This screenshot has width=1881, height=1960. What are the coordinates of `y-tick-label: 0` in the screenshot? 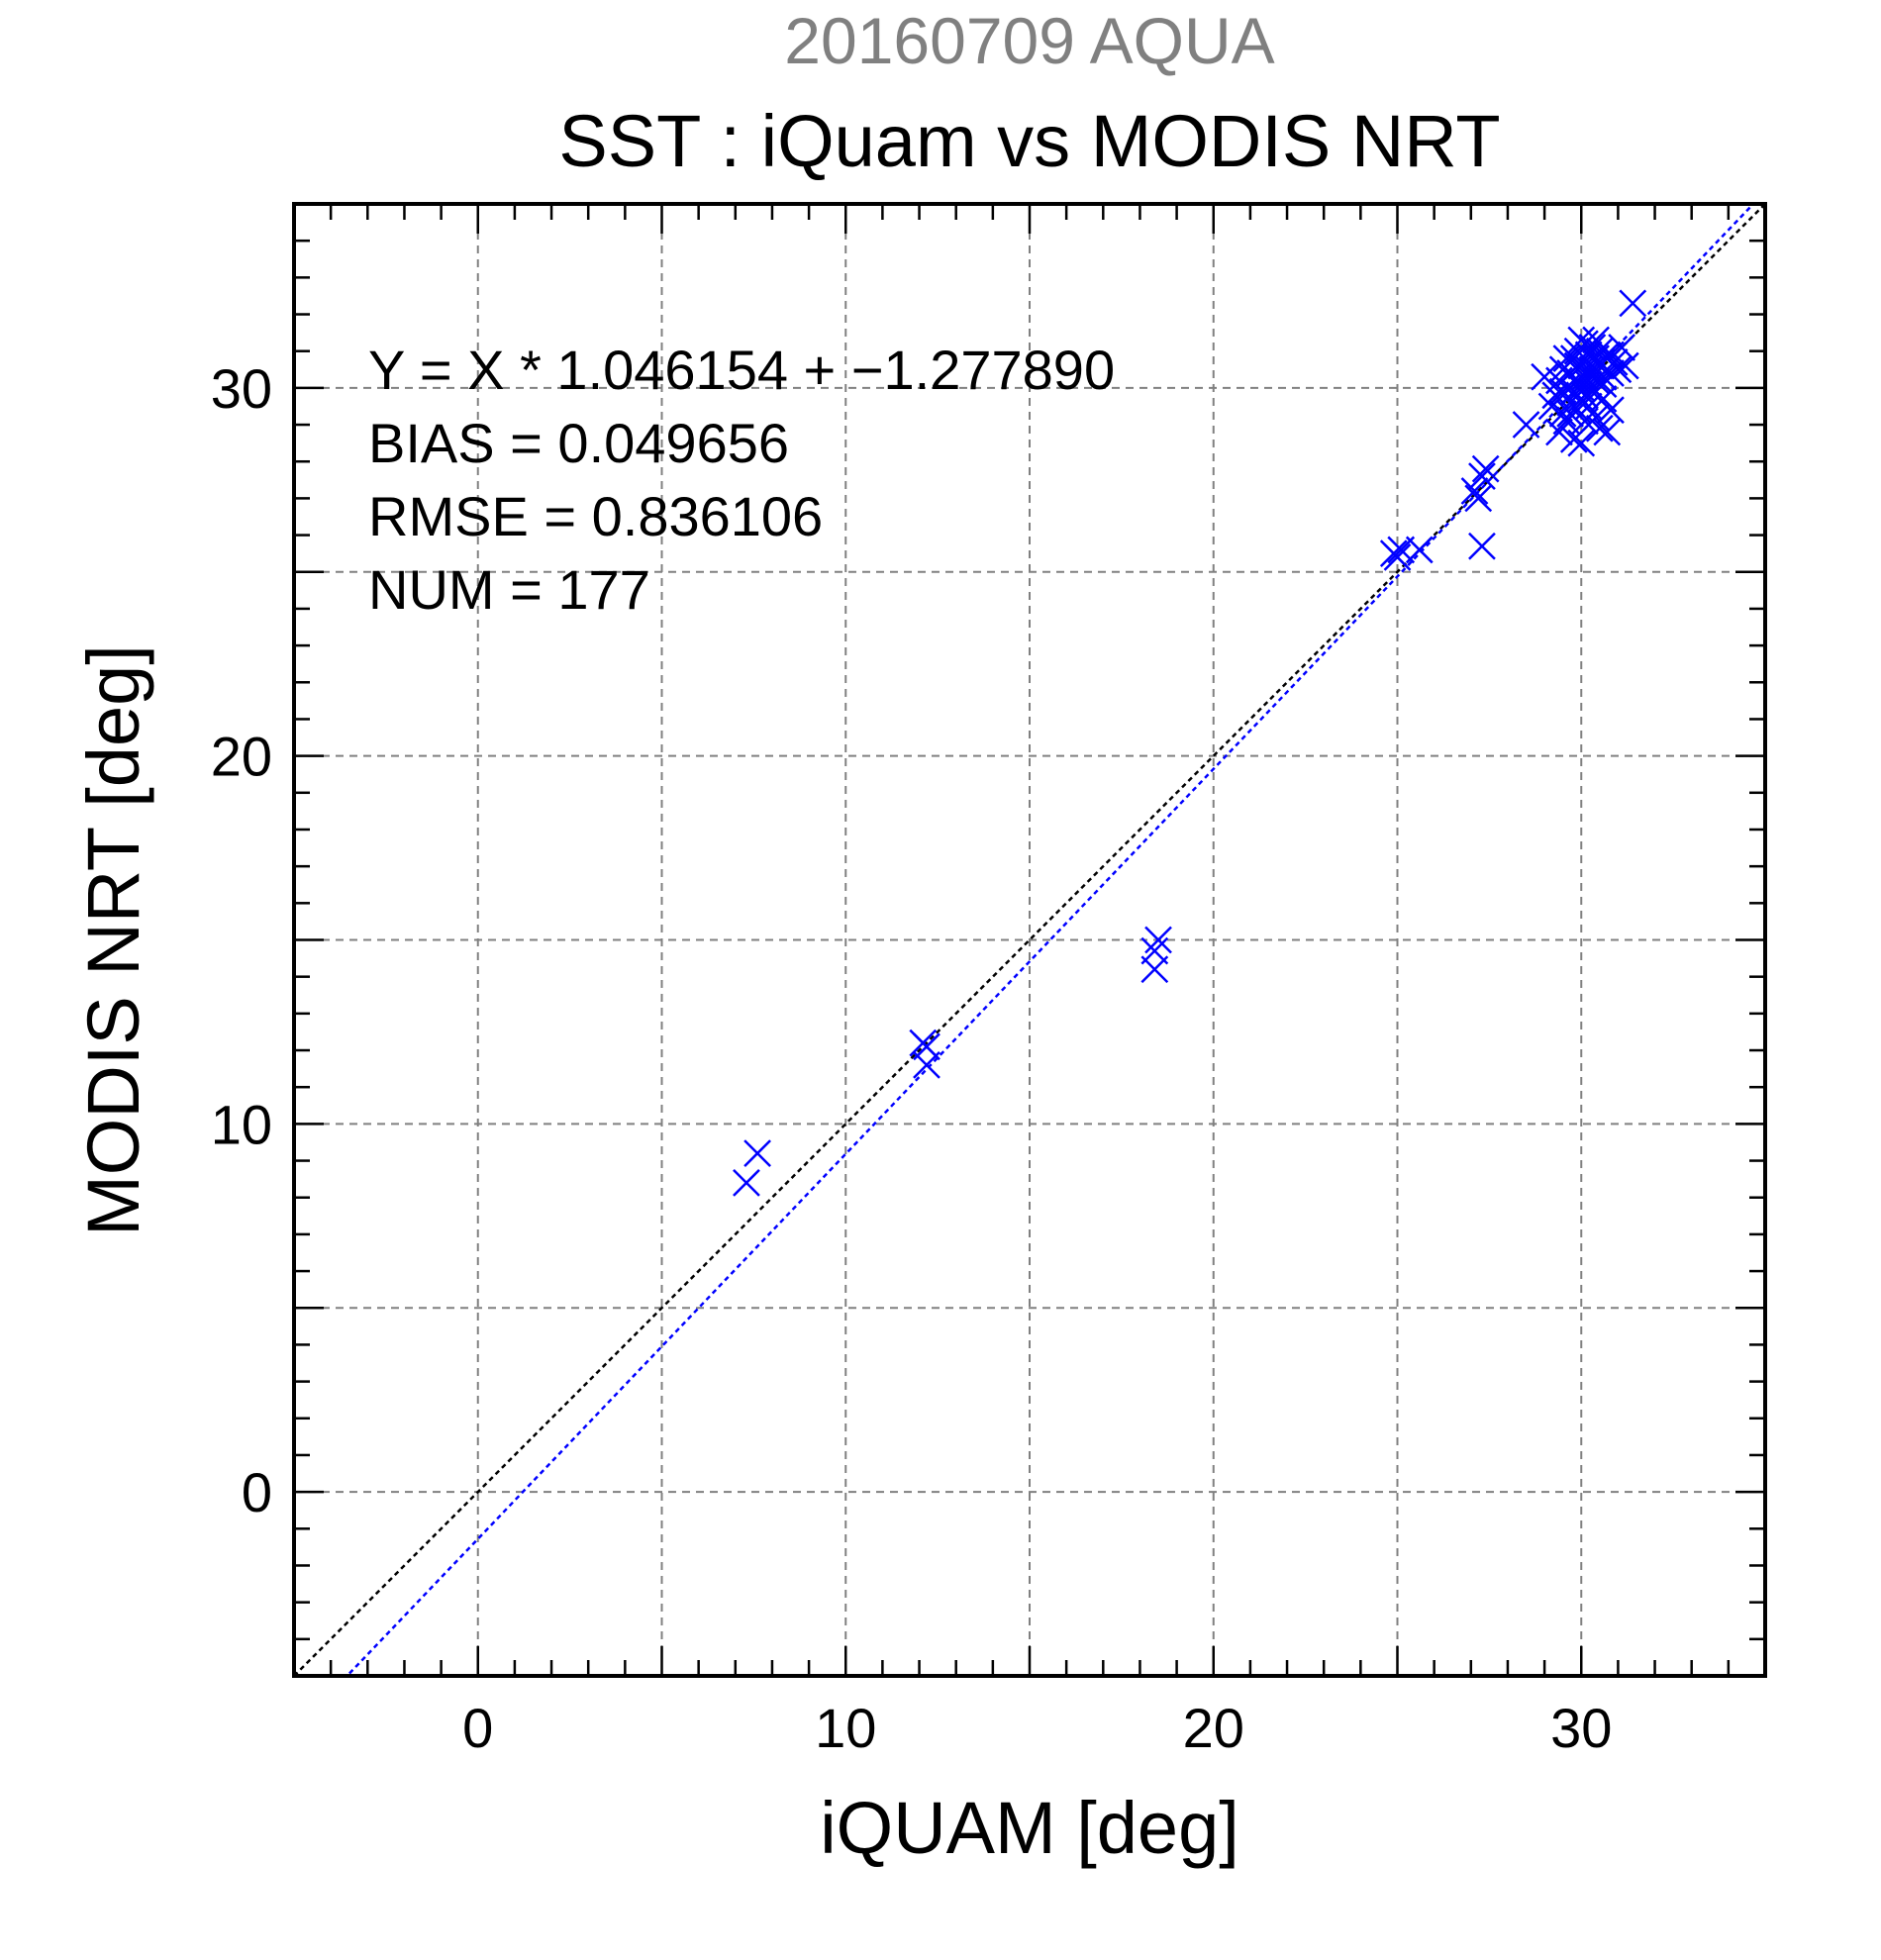 It's located at (257, 1492).